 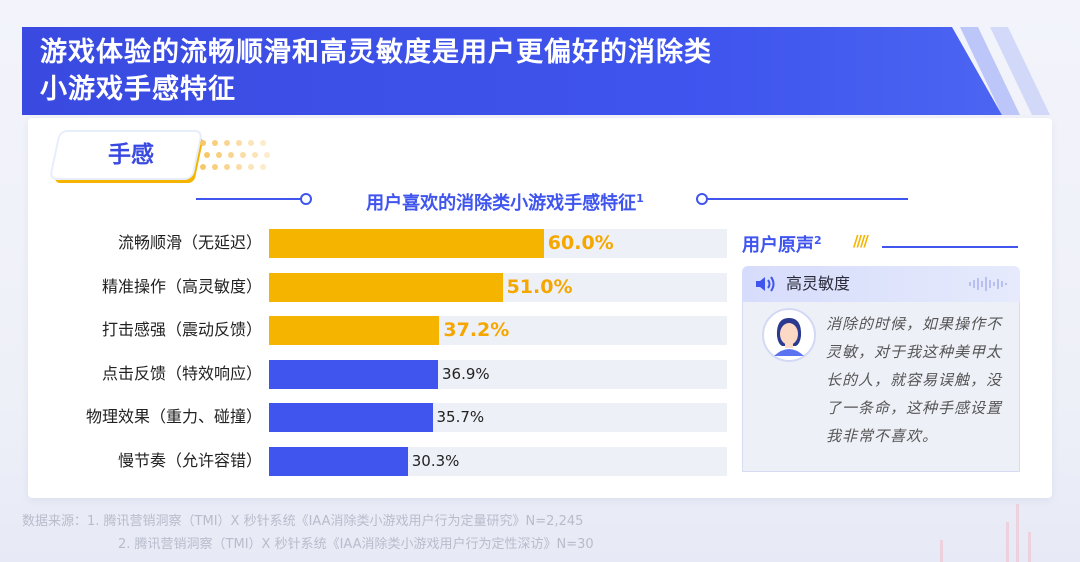 I want to click on bar-row: 流畅顺滑（无延迟） 60.0%, so click(x=390, y=242).